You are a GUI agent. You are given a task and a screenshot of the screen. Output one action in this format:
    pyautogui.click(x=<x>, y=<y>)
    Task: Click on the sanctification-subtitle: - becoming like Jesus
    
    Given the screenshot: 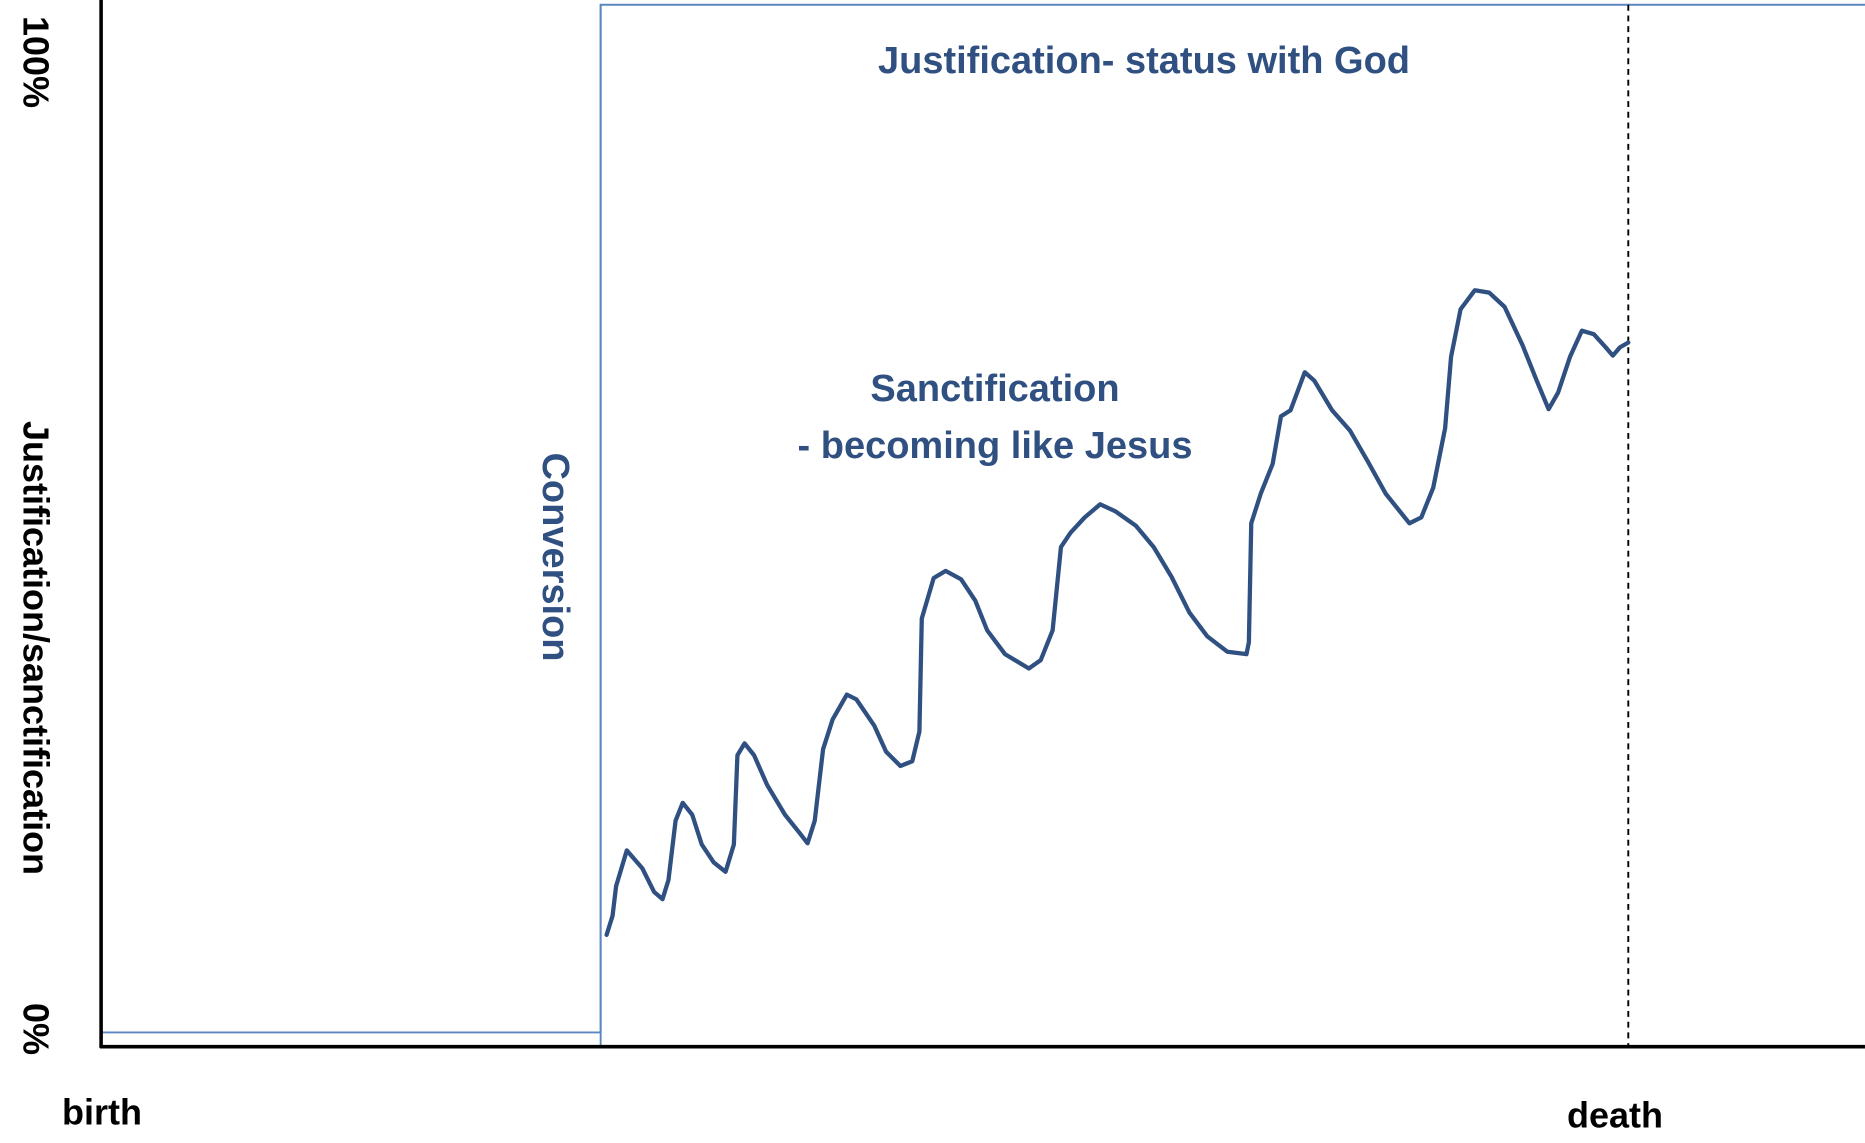 What is the action you would take?
    pyautogui.click(x=995, y=446)
    